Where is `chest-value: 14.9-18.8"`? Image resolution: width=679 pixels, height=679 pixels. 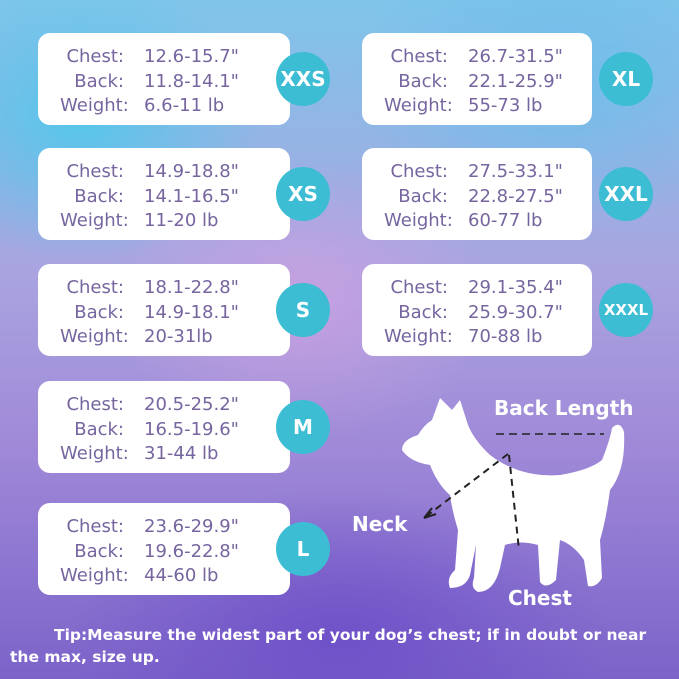 chest-value: 14.9-18.8" is located at coordinates (191, 171).